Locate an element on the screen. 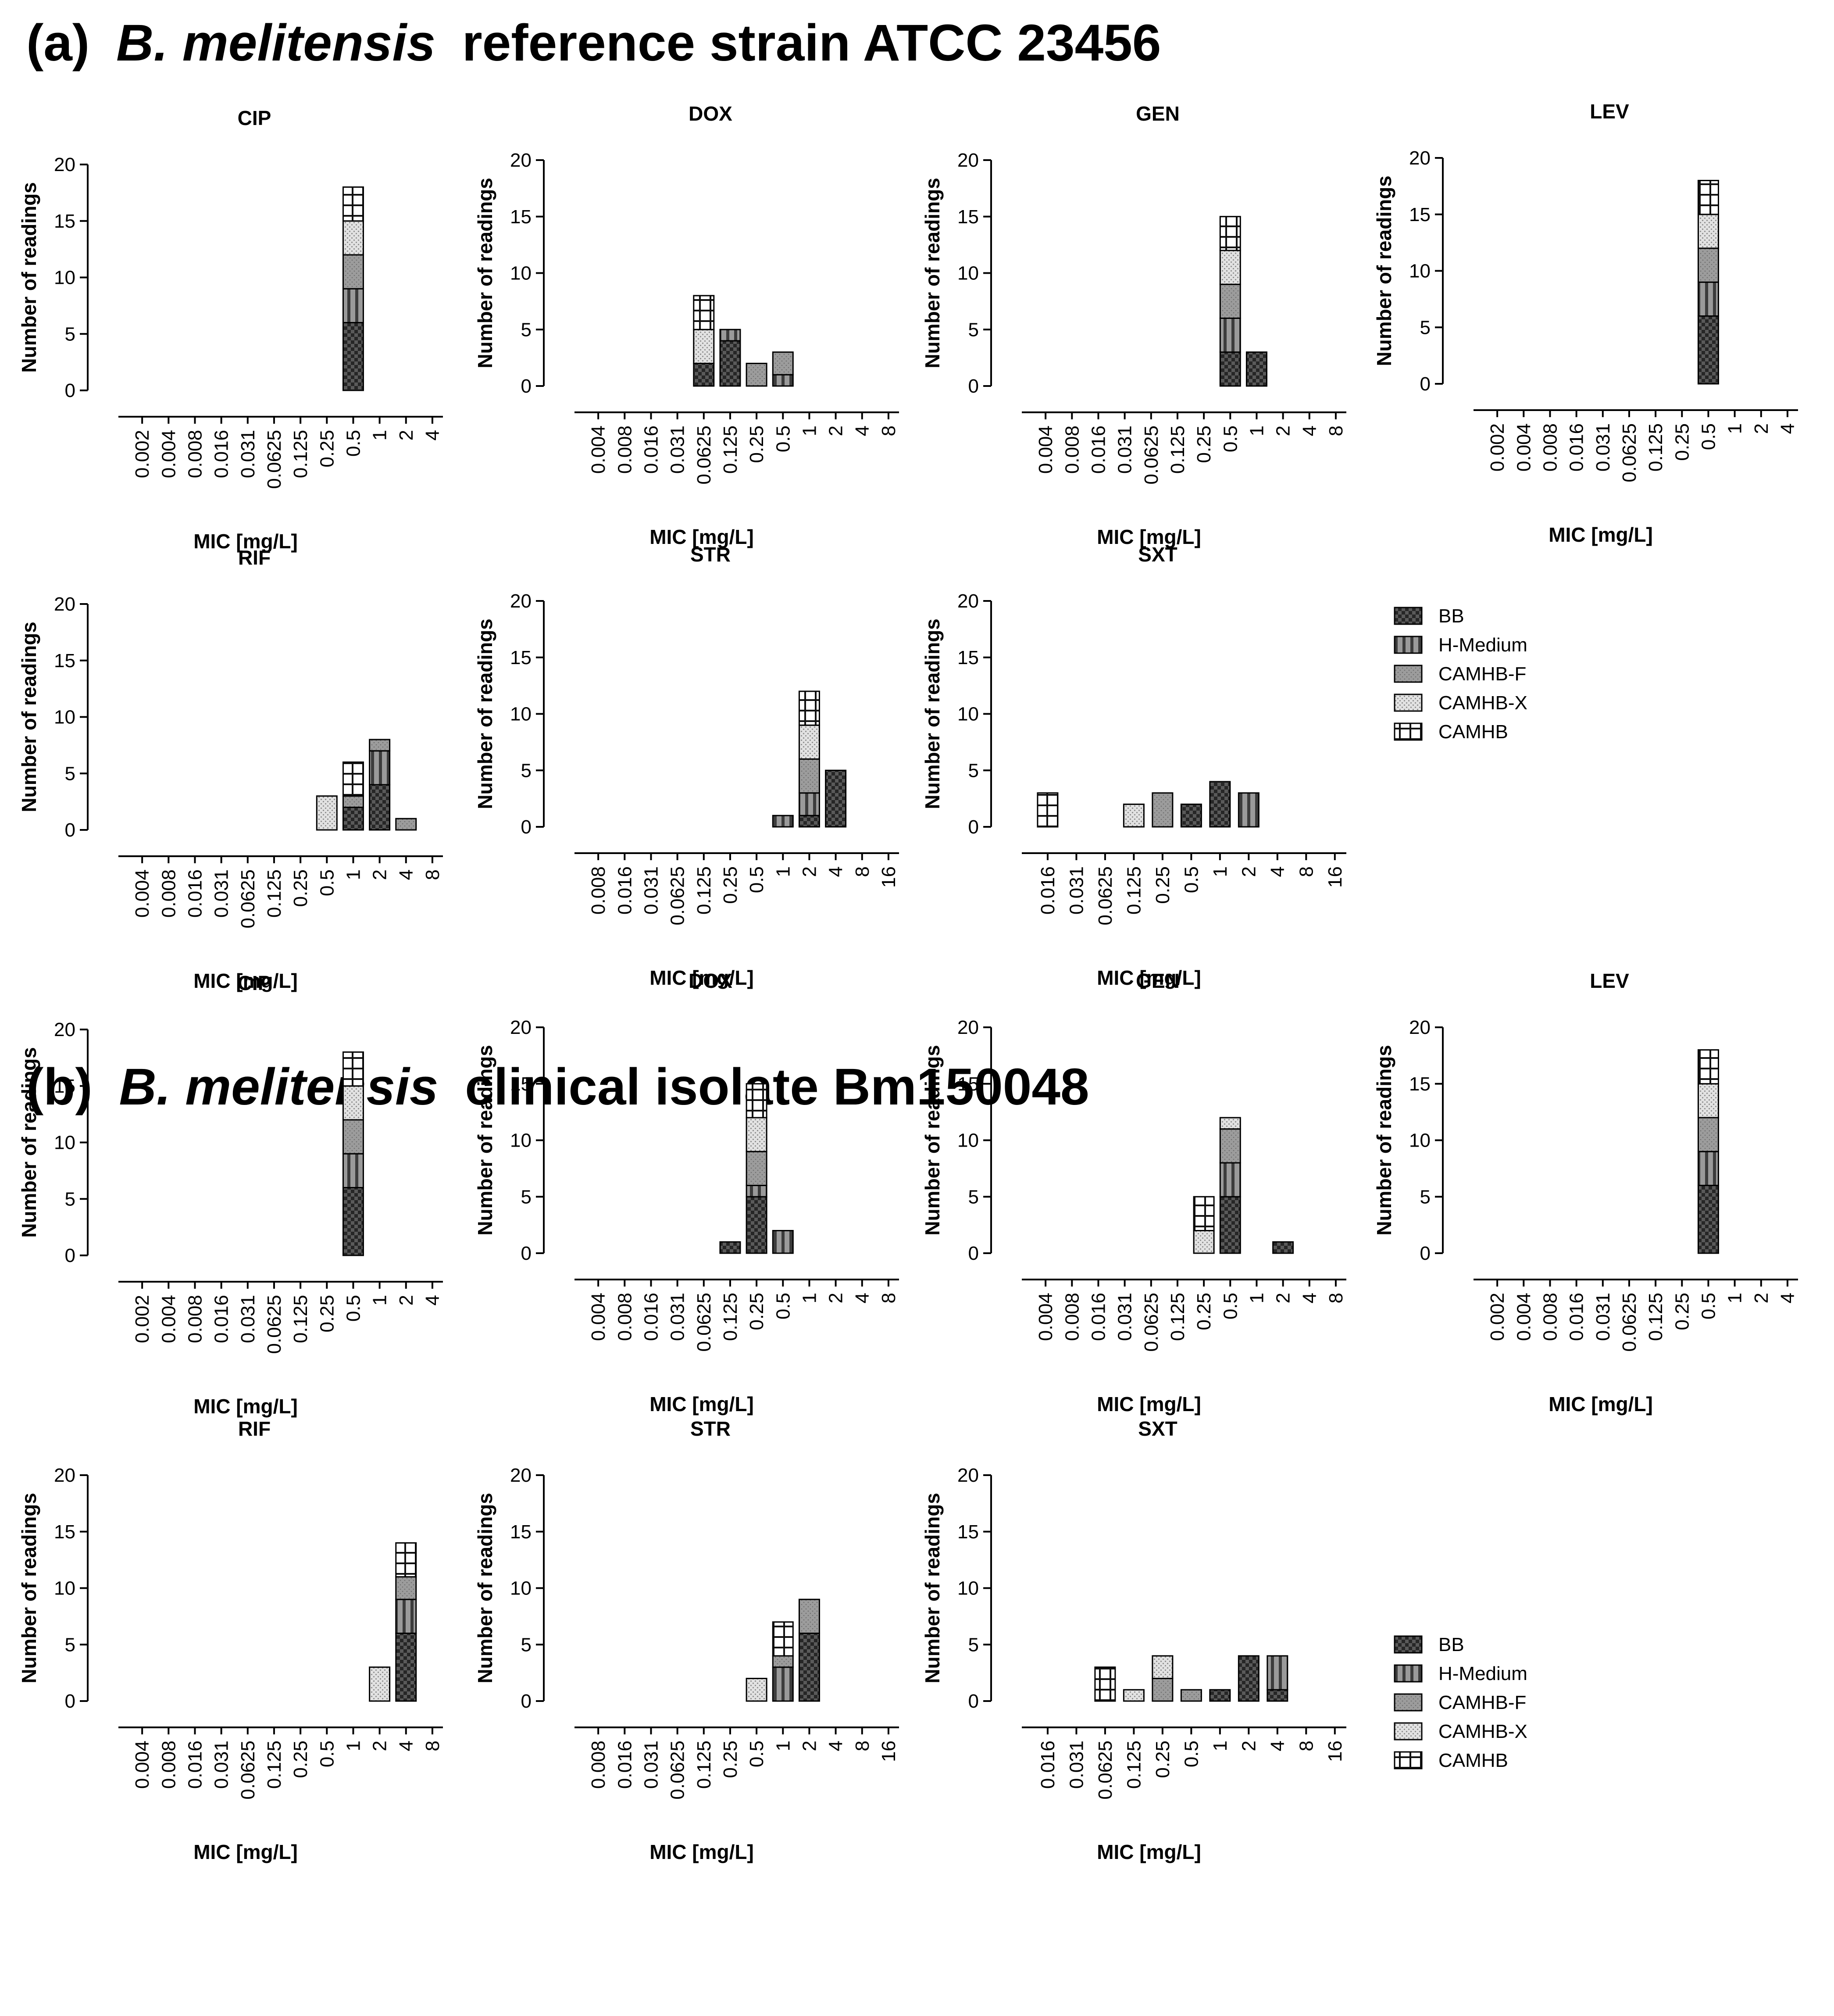 This screenshot has height=2016, width=1834. x-tick-label: 0.002 is located at coordinates (142, 1319).